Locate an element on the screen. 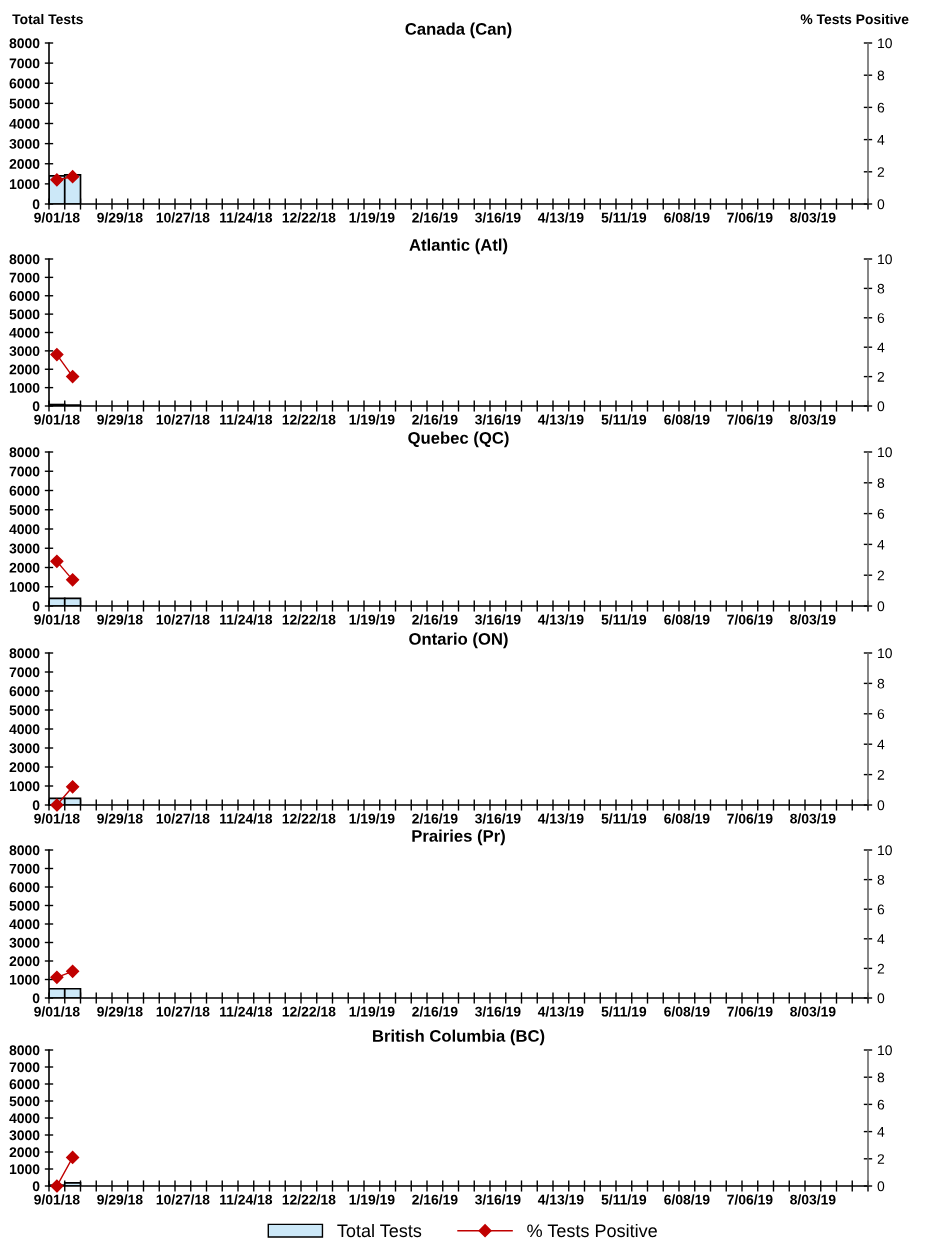  legend-label: Total Tests is located at coordinates (379, 1230).